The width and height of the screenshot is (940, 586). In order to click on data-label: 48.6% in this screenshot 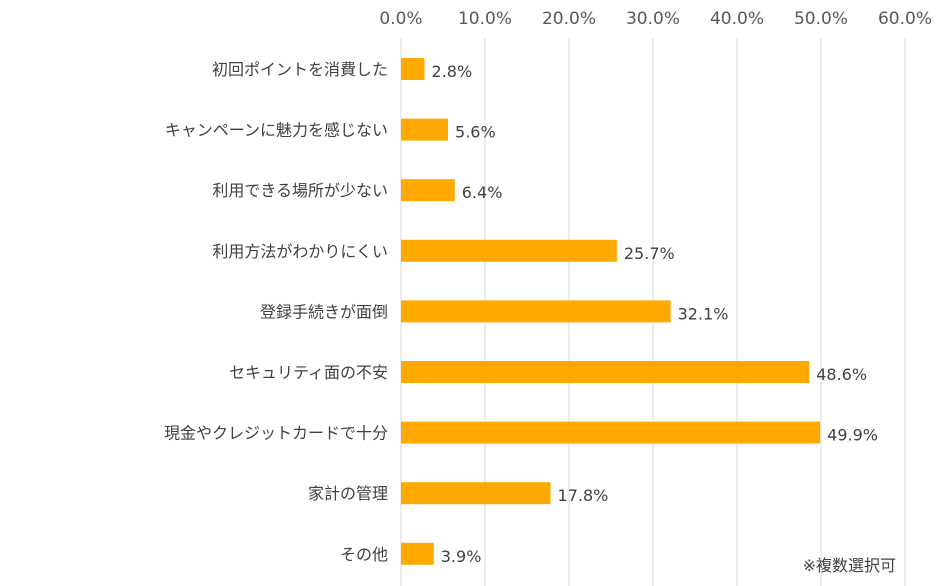, I will do `click(841, 374)`.